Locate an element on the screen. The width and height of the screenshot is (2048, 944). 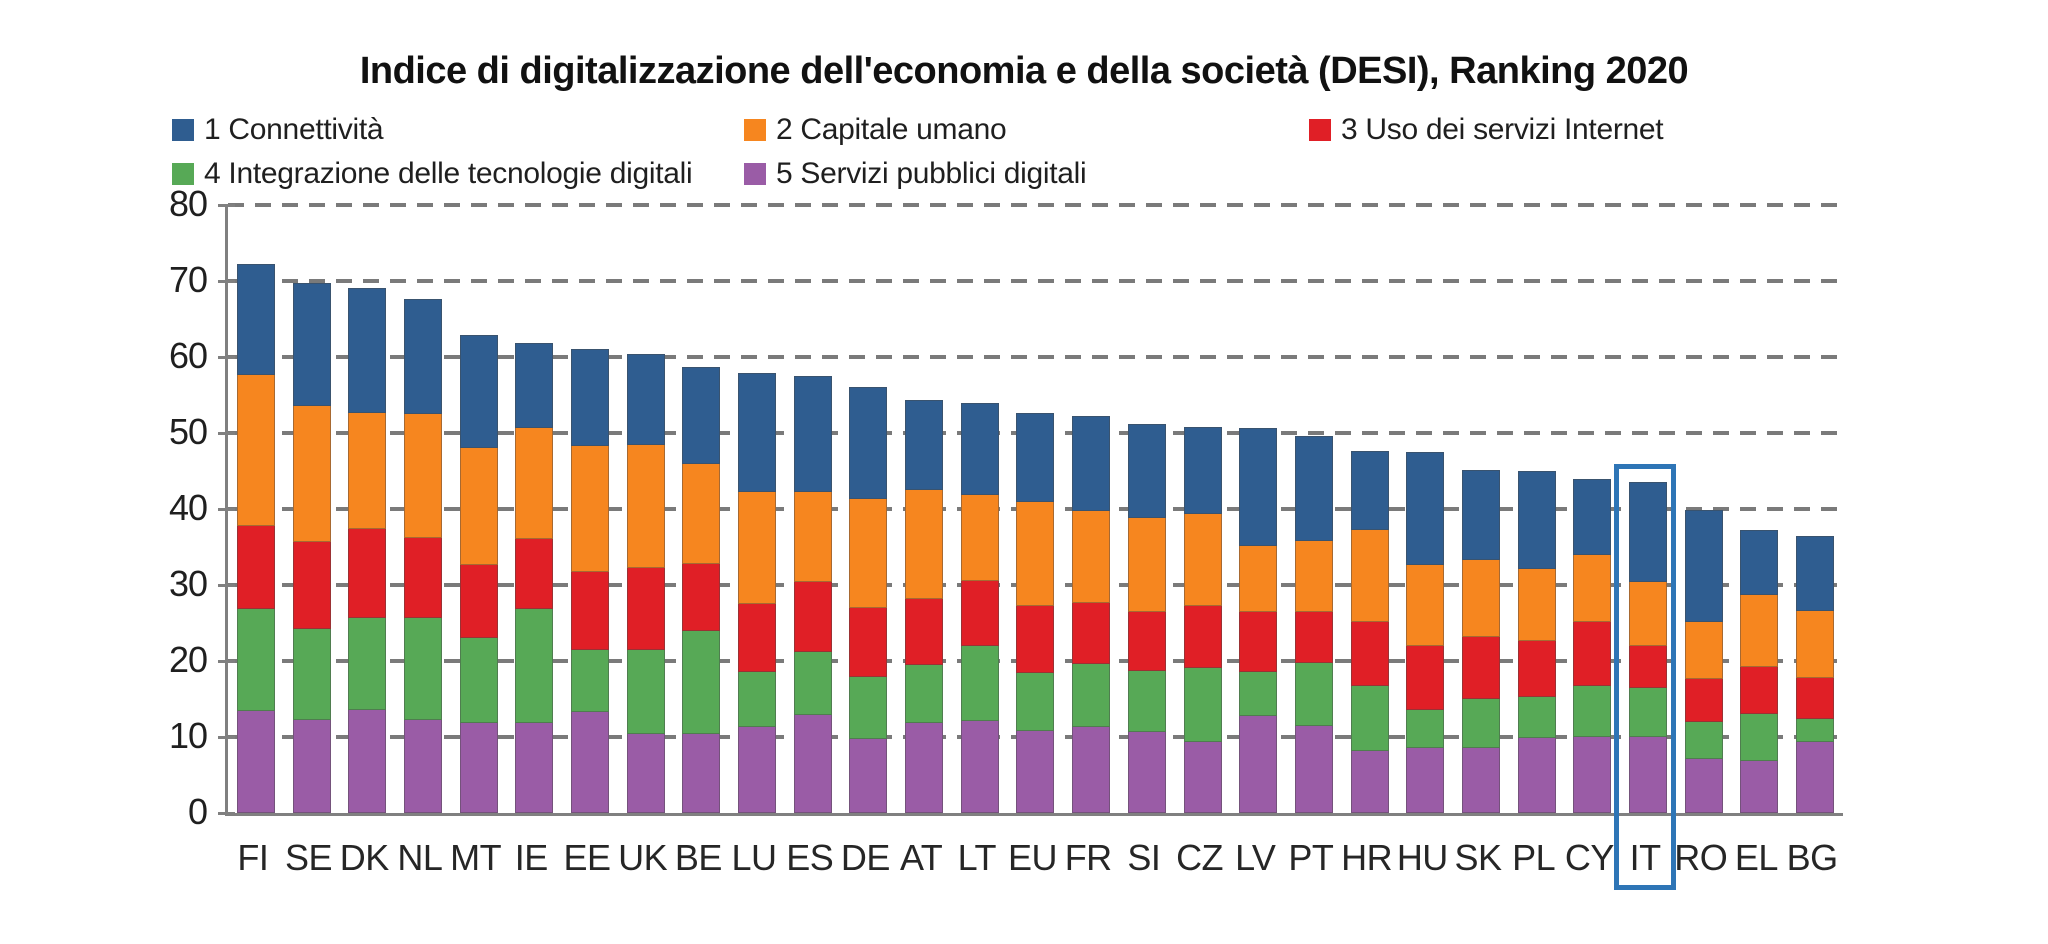
legend-item-digital-public-services: 5 Servizi pubblici digitali is located at coordinates (915, 174).